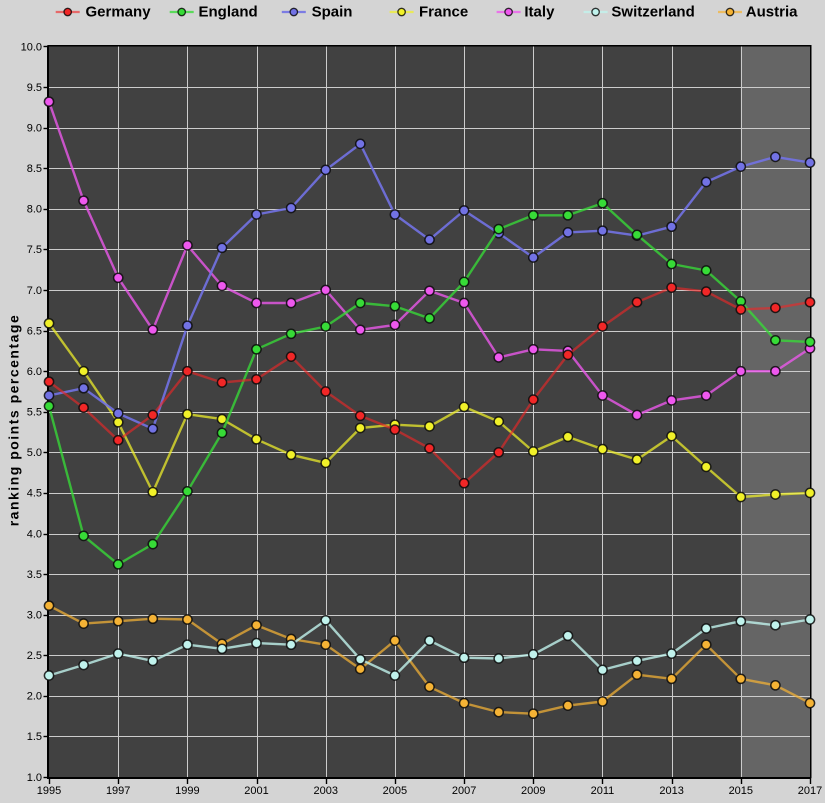 Image resolution: width=825 pixels, height=803 pixels. What do you see at coordinates (31, 47) in the screenshot?
I see `svg-text: 10.0` at bounding box center [31, 47].